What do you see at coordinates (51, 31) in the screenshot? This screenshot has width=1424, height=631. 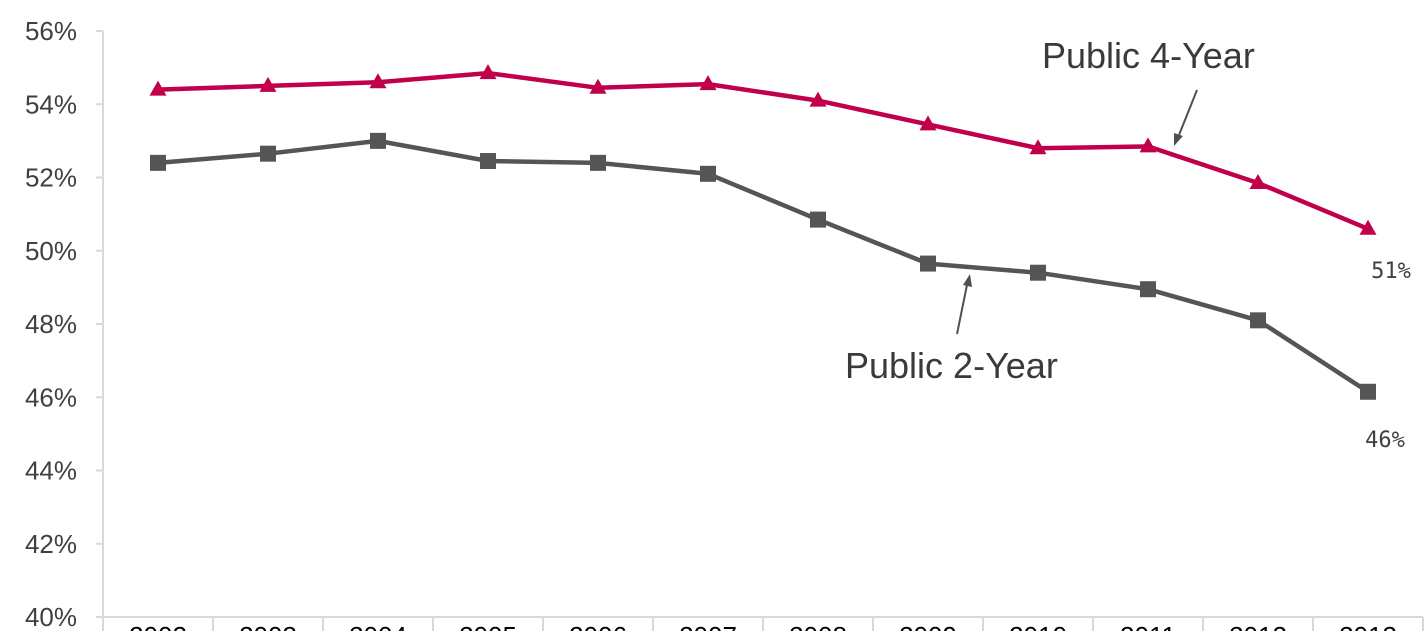 I see `y-tick-label: 56%` at bounding box center [51, 31].